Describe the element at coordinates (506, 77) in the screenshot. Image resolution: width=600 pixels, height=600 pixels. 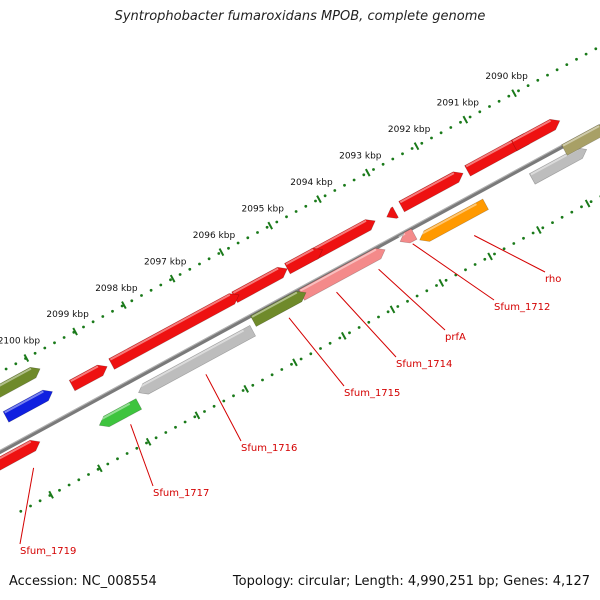
I see `kbp-label: 2090 kbp` at that location.